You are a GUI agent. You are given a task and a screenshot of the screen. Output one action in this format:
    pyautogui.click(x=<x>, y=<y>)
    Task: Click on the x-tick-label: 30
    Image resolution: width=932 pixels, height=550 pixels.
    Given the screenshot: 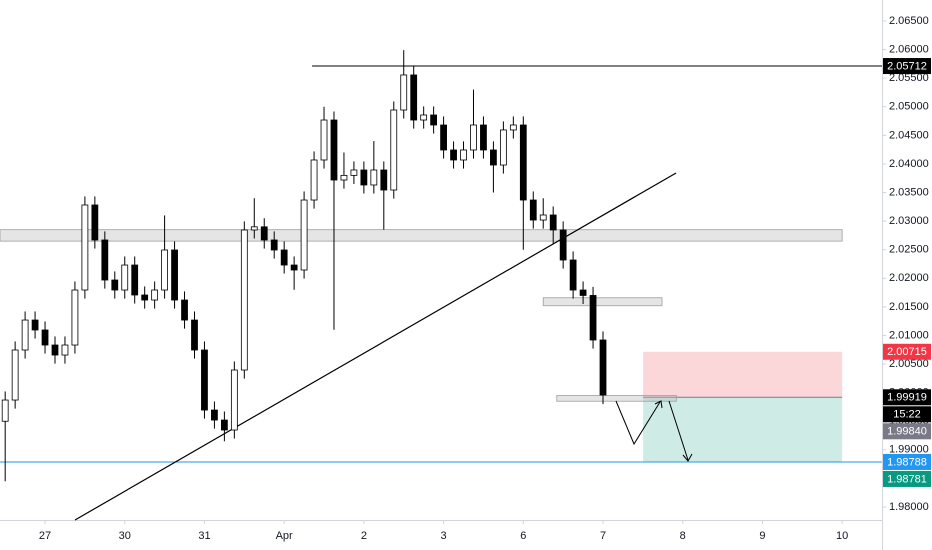 What is the action you would take?
    pyautogui.click(x=125, y=536)
    